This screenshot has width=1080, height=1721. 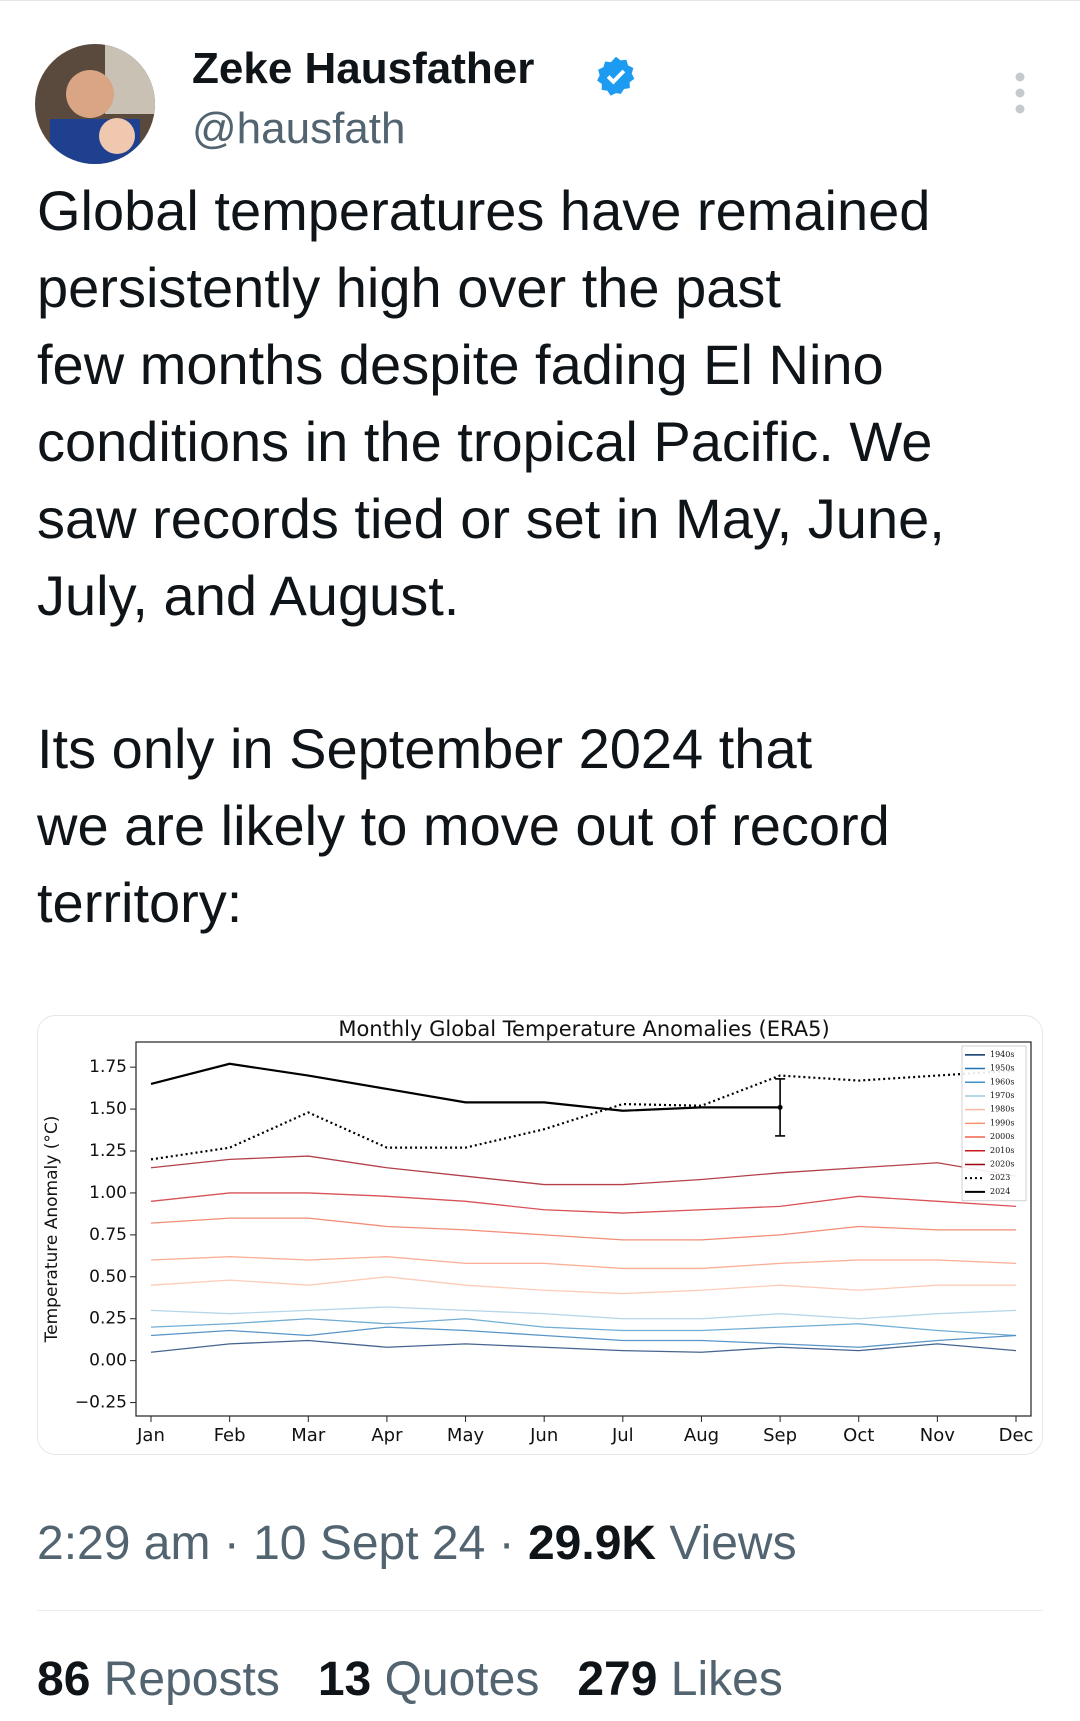 I want to click on stat: 279 Likes, so click(x=680, y=1679).